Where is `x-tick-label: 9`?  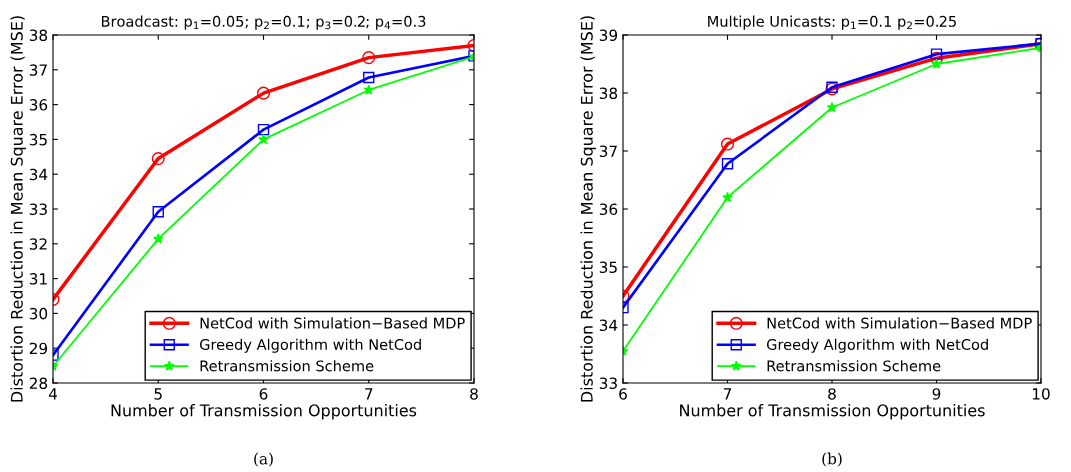
x-tick-label: 9 is located at coordinates (936, 394).